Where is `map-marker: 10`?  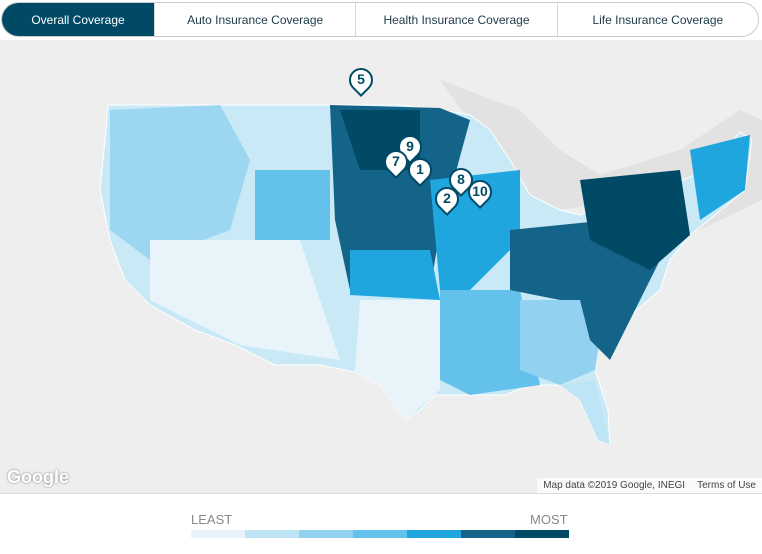 map-marker: 10 is located at coordinates (480, 194).